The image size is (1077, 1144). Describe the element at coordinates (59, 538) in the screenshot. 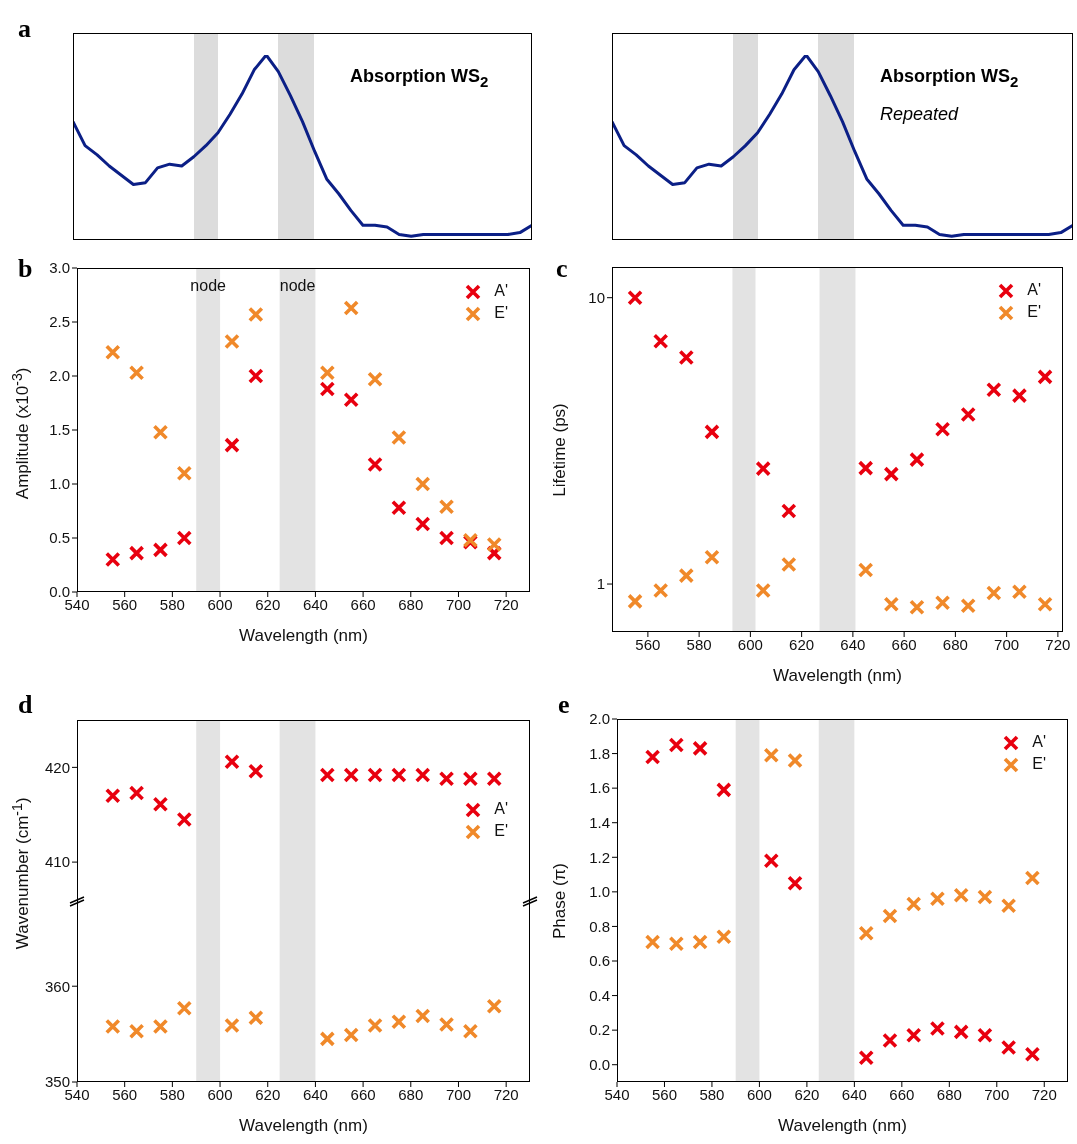

I see `y-tick-label: 0.5` at that location.